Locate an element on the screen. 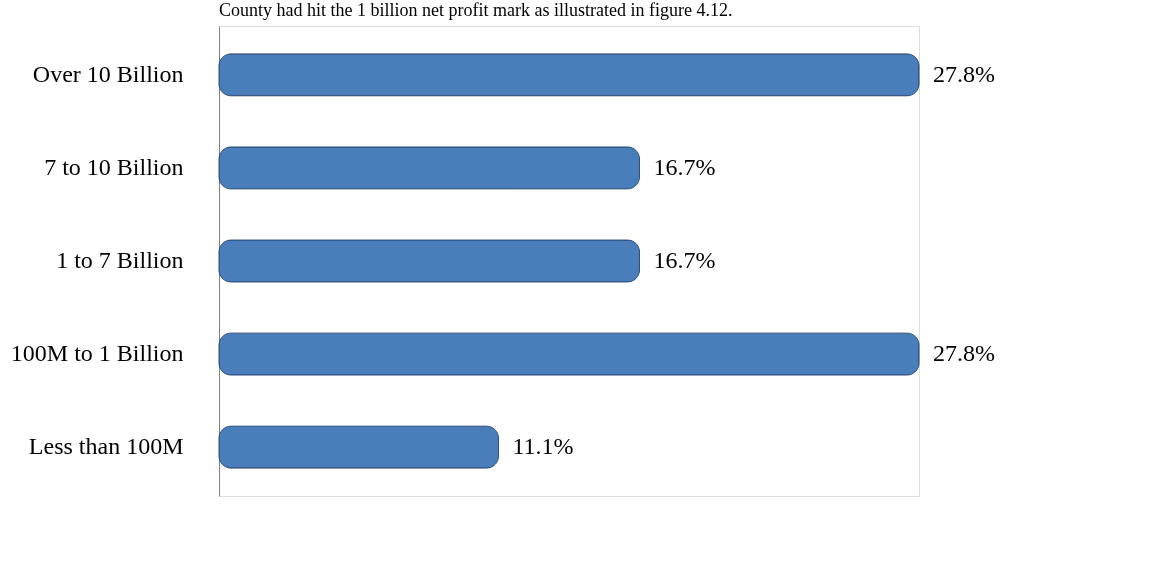 This screenshot has height=578, width=1152. y-tick-label: 100M to 1 Billion is located at coordinates (97, 353).